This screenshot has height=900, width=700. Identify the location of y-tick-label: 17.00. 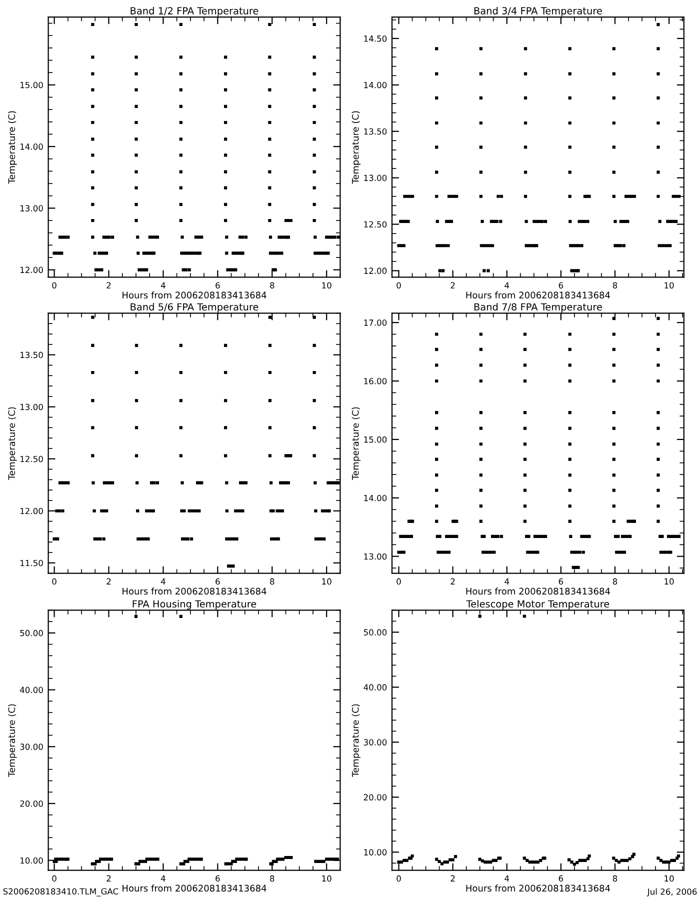
(375, 323).